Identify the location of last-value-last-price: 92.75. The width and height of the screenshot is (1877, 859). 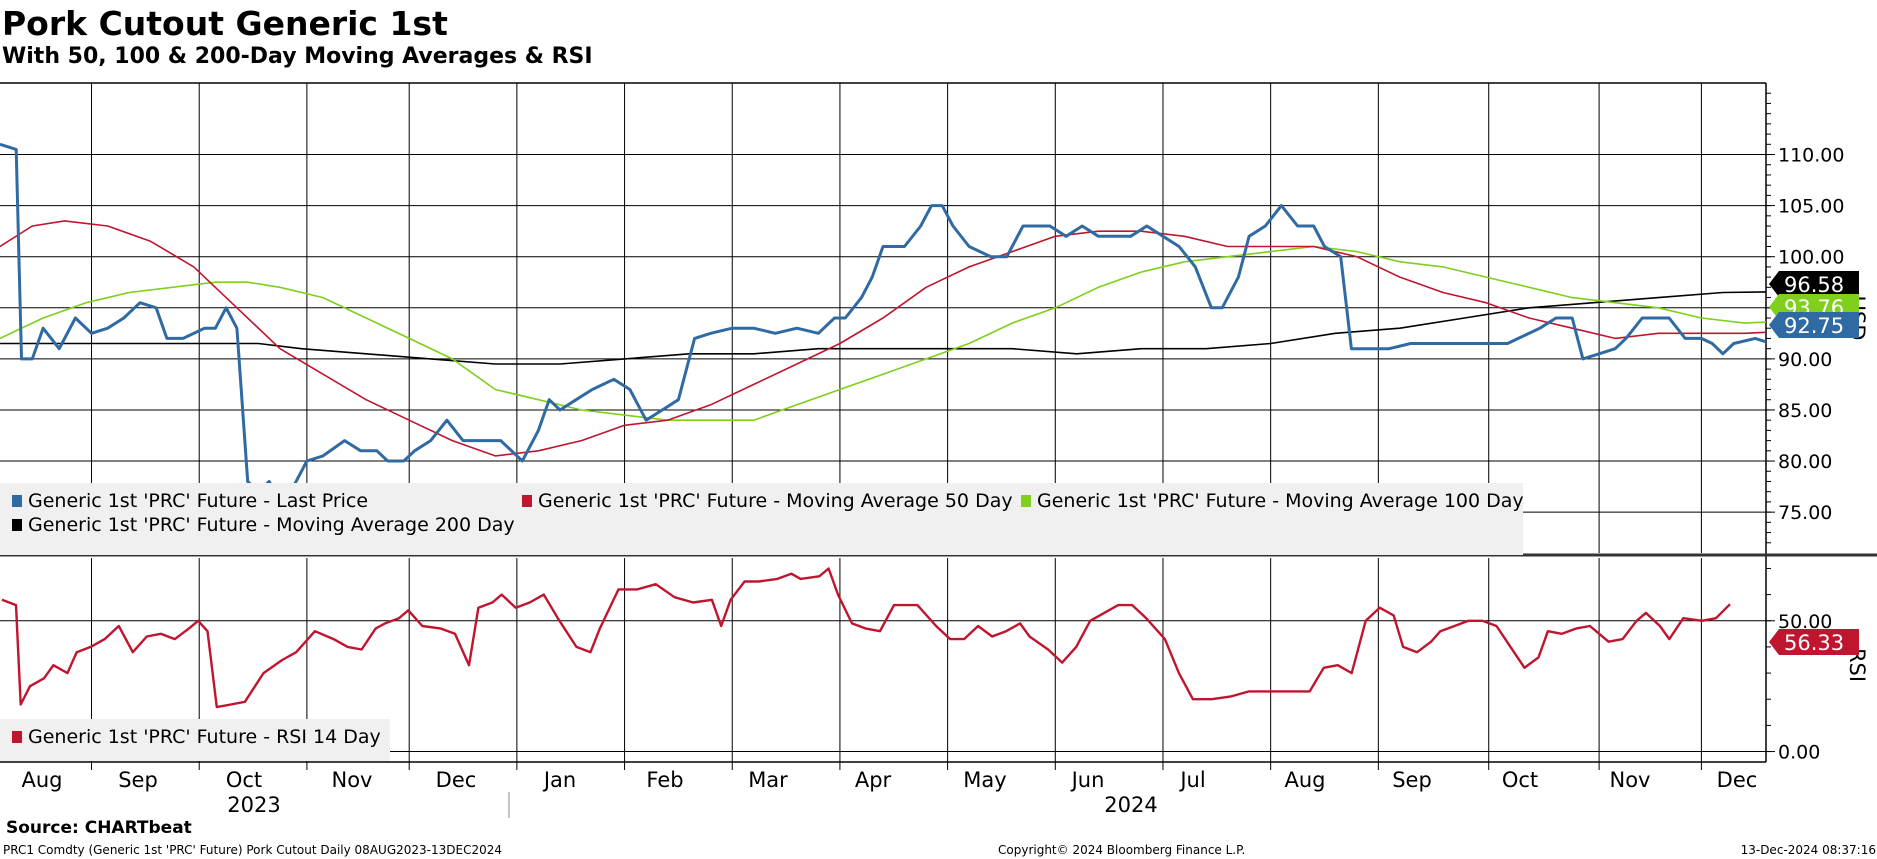
(1814, 325).